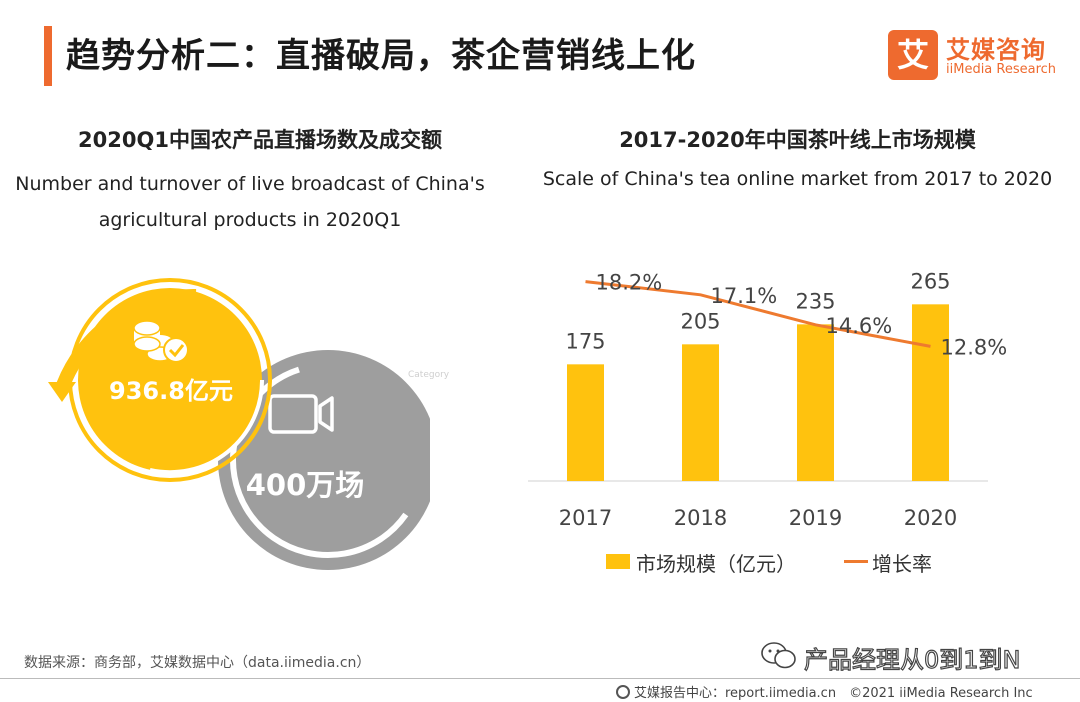 This screenshot has height=702, width=1080. What do you see at coordinates (623, 692) in the screenshot?
I see `iimedia-globe-icon` at bounding box center [623, 692].